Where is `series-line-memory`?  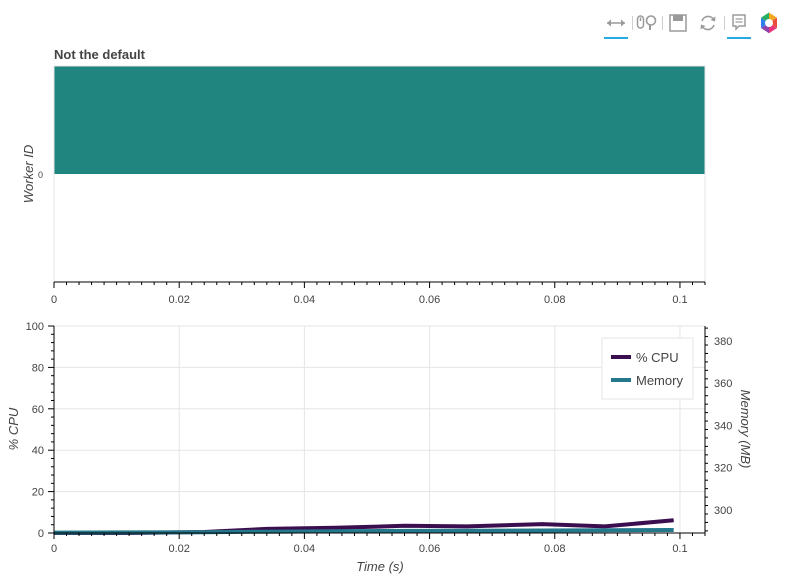
series-line-memory is located at coordinates (363, 531).